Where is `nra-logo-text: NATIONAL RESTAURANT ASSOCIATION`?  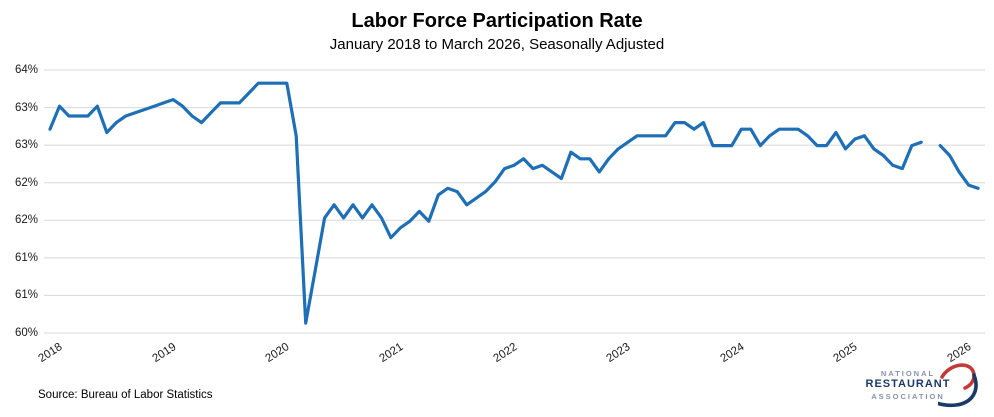
nra-logo-text: NATIONAL RESTAURANT ASSOCIATION is located at coordinates (908, 385).